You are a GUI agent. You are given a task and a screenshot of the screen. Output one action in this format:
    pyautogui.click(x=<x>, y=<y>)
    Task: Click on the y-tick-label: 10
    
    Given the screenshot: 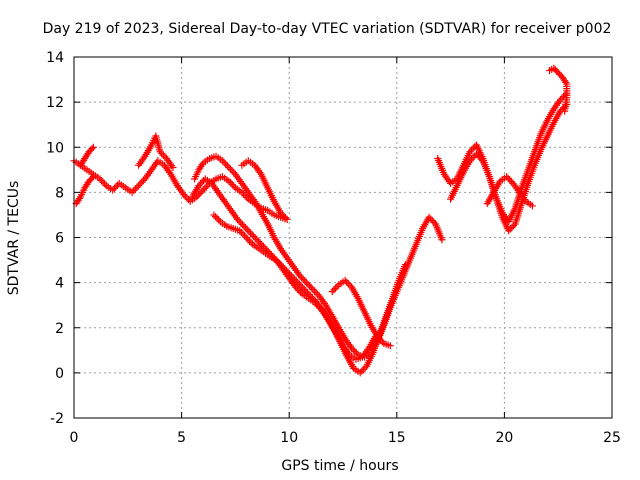 What is the action you would take?
    pyautogui.click(x=55, y=148)
    